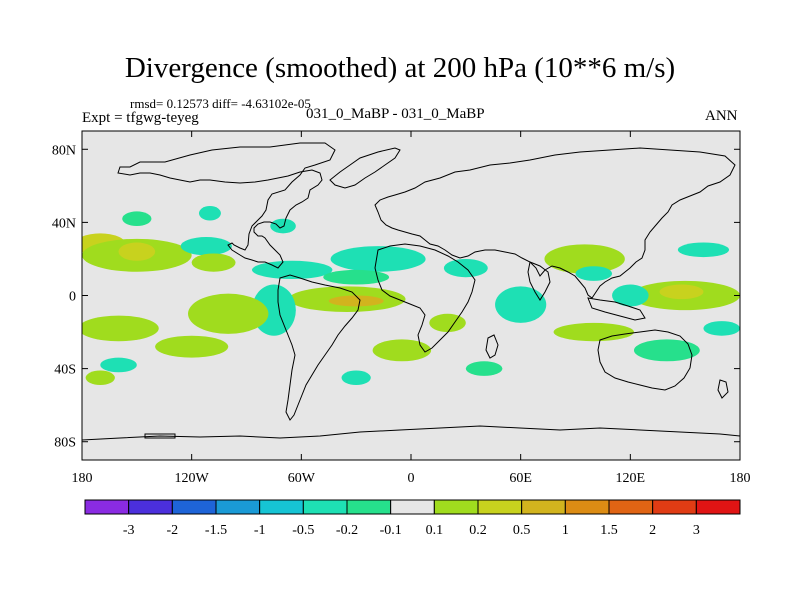  Describe the element at coordinates (140, 118) in the screenshot. I see `experiment-label: Expt = tfgwg-teyeg` at that location.